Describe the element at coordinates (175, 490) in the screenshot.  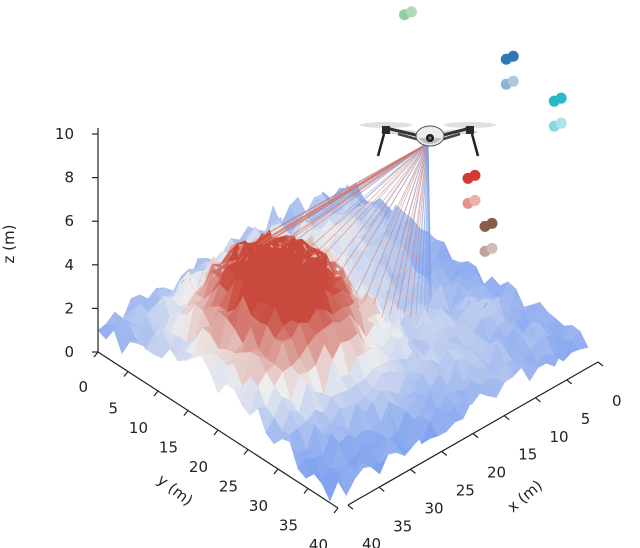
I see `y-axis-title: y (m)` at that location.